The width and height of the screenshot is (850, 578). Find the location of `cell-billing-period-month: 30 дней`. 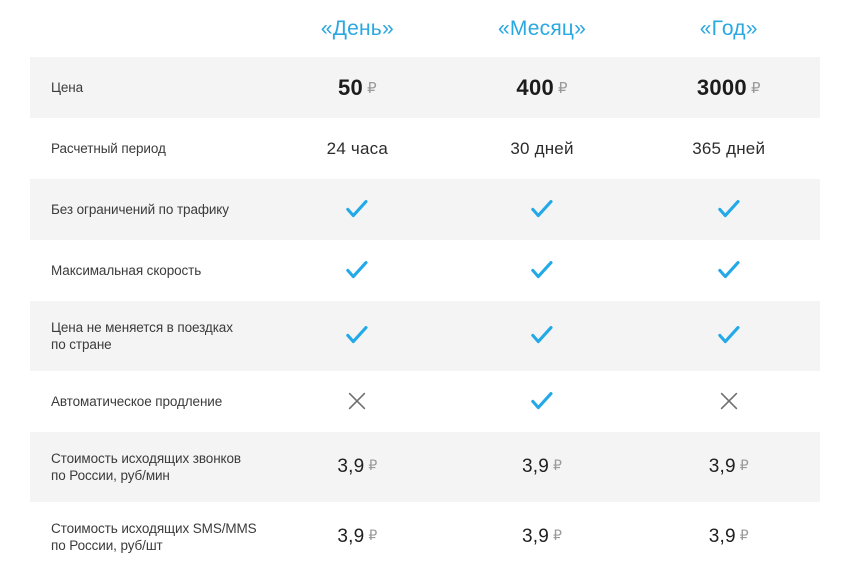

cell-billing-period-month: 30 дней is located at coordinates (542, 149).